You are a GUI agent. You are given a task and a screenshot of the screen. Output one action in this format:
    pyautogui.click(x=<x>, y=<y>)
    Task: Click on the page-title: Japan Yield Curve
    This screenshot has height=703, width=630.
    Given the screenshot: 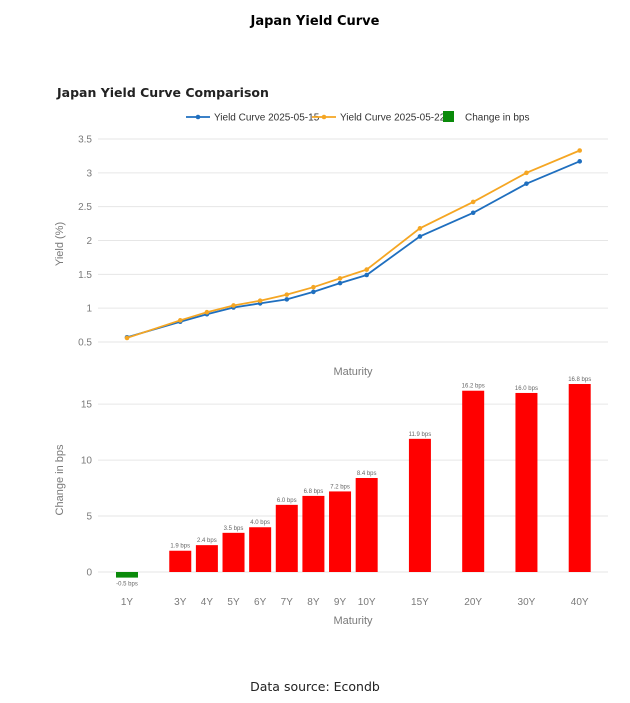 What is the action you would take?
    pyautogui.click(x=315, y=21)
    